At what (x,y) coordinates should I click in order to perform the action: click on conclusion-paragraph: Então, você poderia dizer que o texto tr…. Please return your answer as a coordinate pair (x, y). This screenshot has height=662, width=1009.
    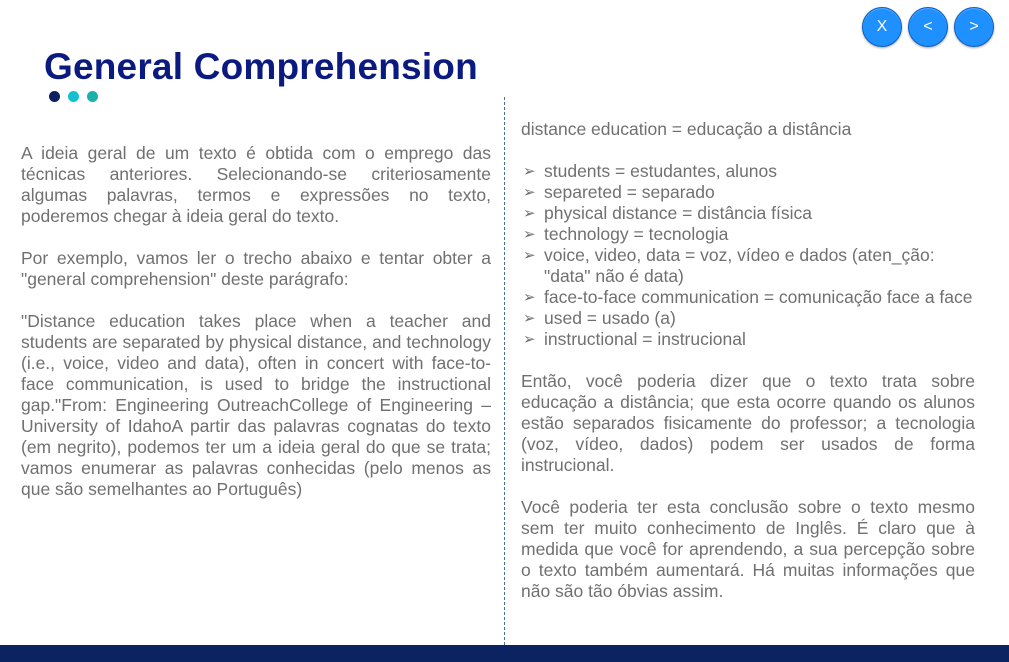
    Looking at the image, I should click on (748, 423).